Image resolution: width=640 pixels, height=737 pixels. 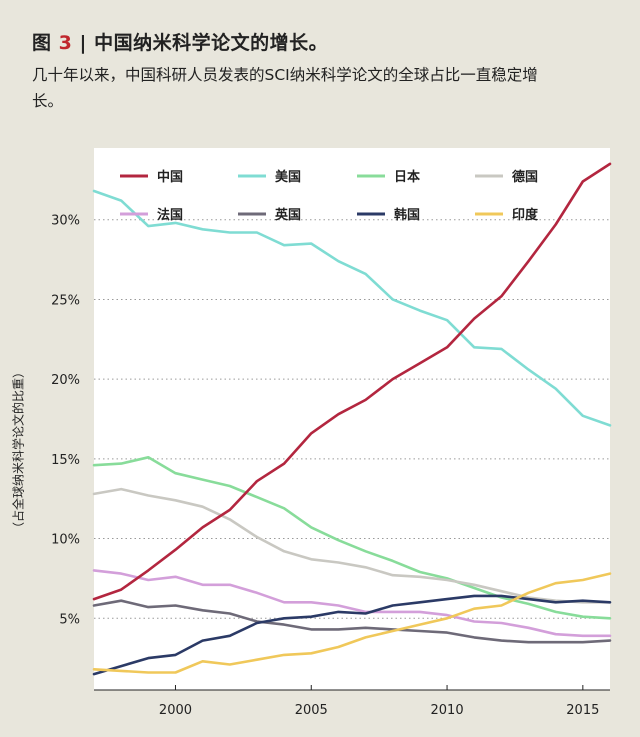 I want to click on legend-label: 美国, so click(x=288, y=177).